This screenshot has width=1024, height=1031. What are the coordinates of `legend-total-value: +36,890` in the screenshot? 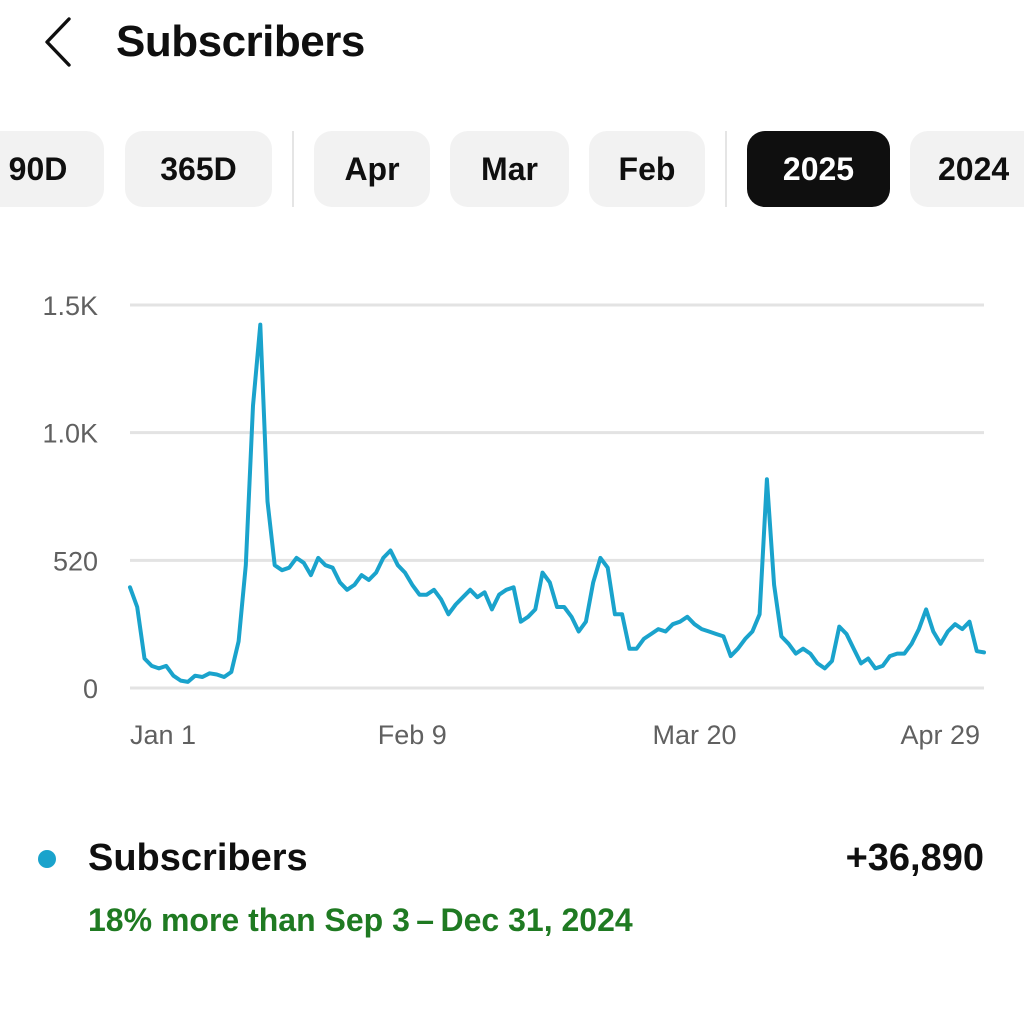 It's located at (914, 858).